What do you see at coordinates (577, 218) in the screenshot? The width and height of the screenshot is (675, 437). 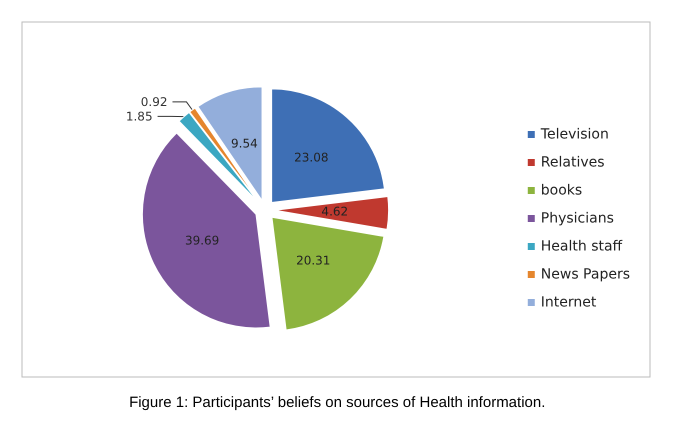 I see `legend-label: Physicians` at bounding box center [577, 218].